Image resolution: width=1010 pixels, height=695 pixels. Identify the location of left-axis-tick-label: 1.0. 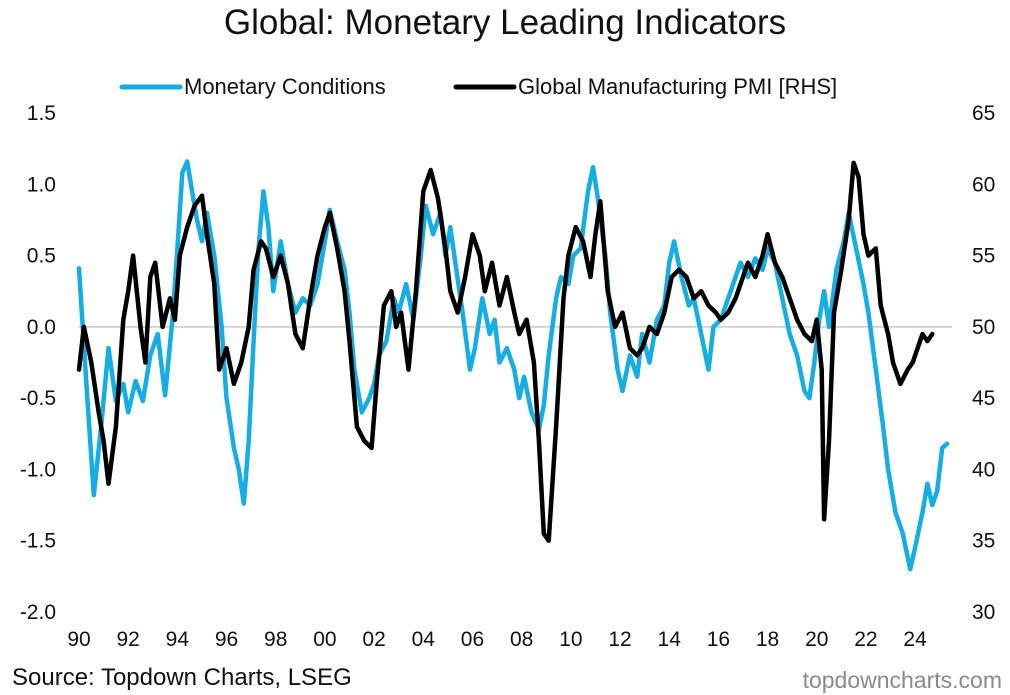
(41, 184).